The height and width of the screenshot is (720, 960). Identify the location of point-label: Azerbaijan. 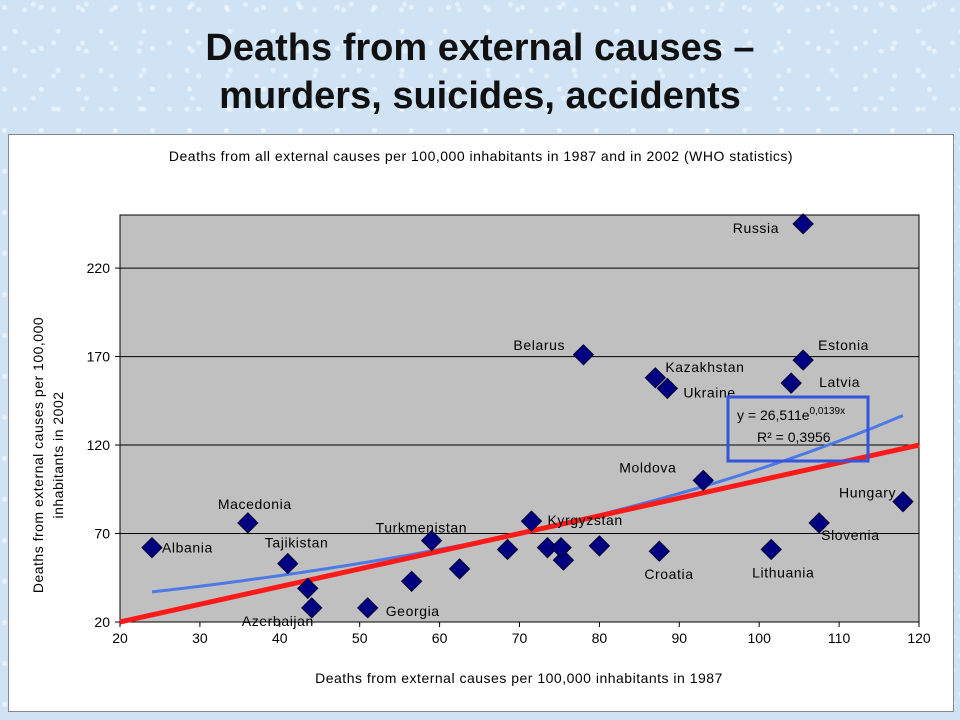
(278, 621).